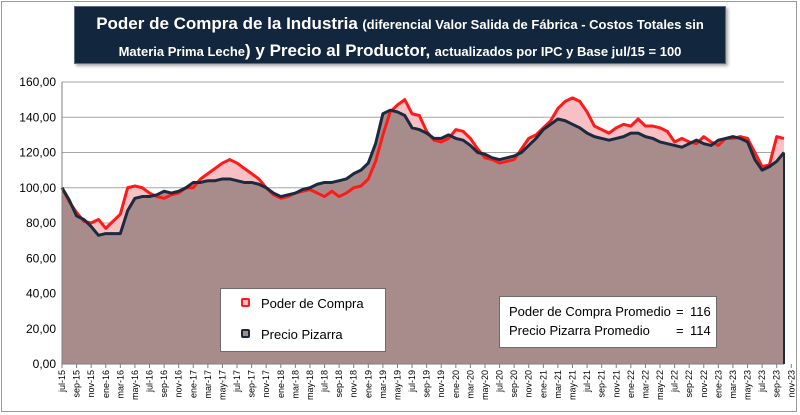  I want to click on x-tick-label: nov-20, so click(529, 384).